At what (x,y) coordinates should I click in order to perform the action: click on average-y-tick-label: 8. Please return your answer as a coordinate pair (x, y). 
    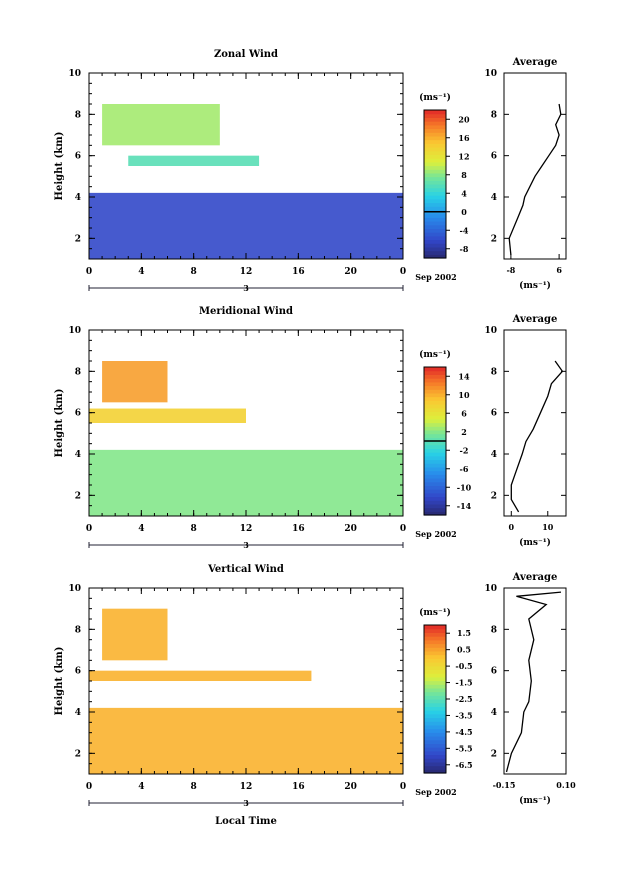
    Looking at the image, I should click on (494, 115).